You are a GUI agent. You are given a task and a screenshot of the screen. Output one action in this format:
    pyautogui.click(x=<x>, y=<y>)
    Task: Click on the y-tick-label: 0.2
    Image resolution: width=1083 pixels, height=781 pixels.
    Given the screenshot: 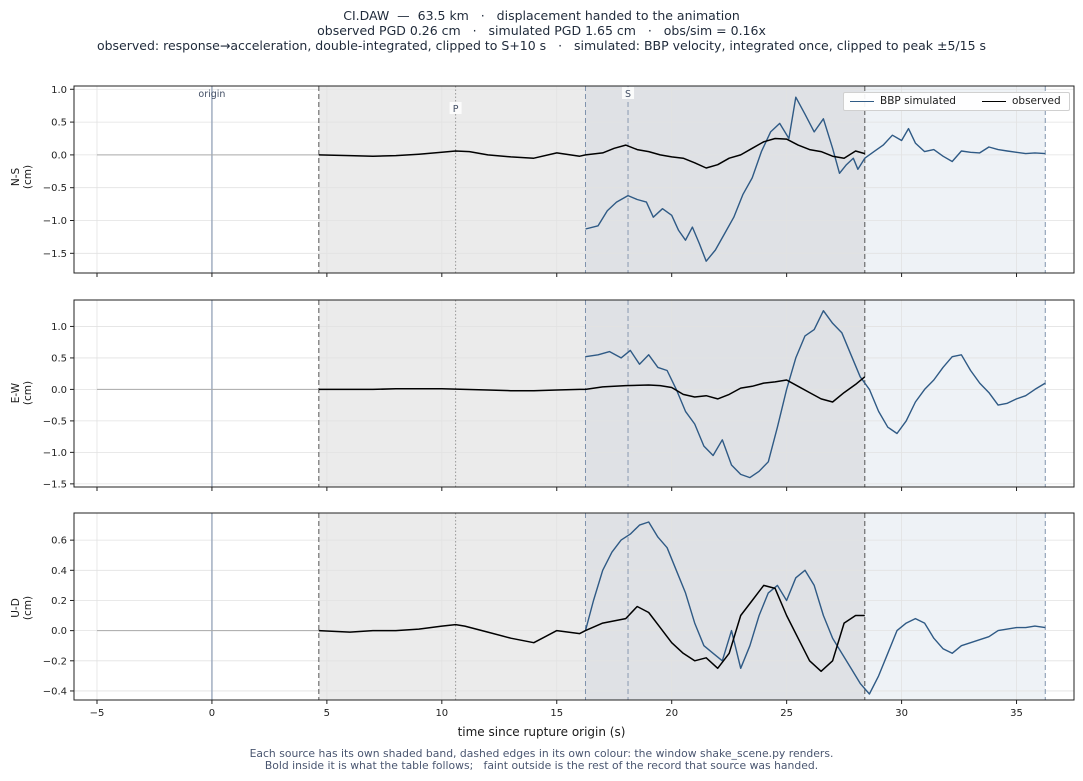 What is the action you would take?
    pyautogui.click(x=59, y=601)
    